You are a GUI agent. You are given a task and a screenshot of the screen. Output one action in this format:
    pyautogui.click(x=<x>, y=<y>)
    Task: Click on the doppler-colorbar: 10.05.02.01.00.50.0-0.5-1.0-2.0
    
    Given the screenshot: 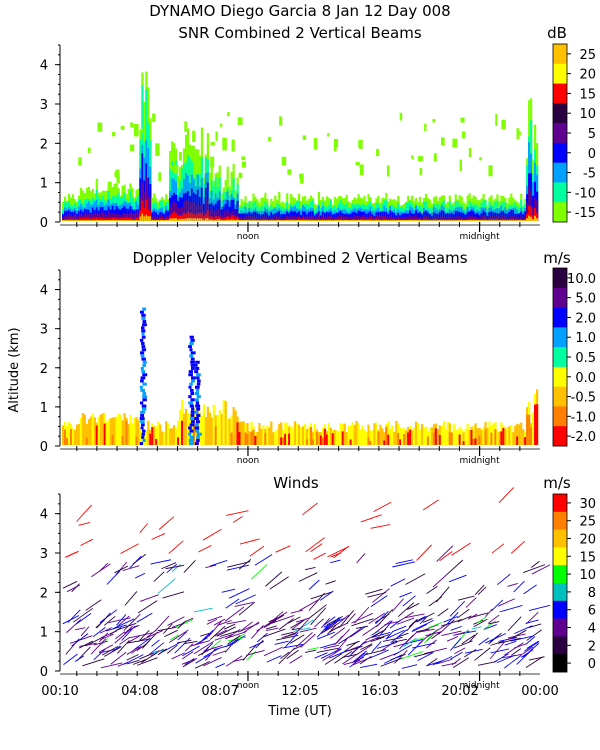 What is the action you would take?
    pyautogui.click(x=574, y=357)
    